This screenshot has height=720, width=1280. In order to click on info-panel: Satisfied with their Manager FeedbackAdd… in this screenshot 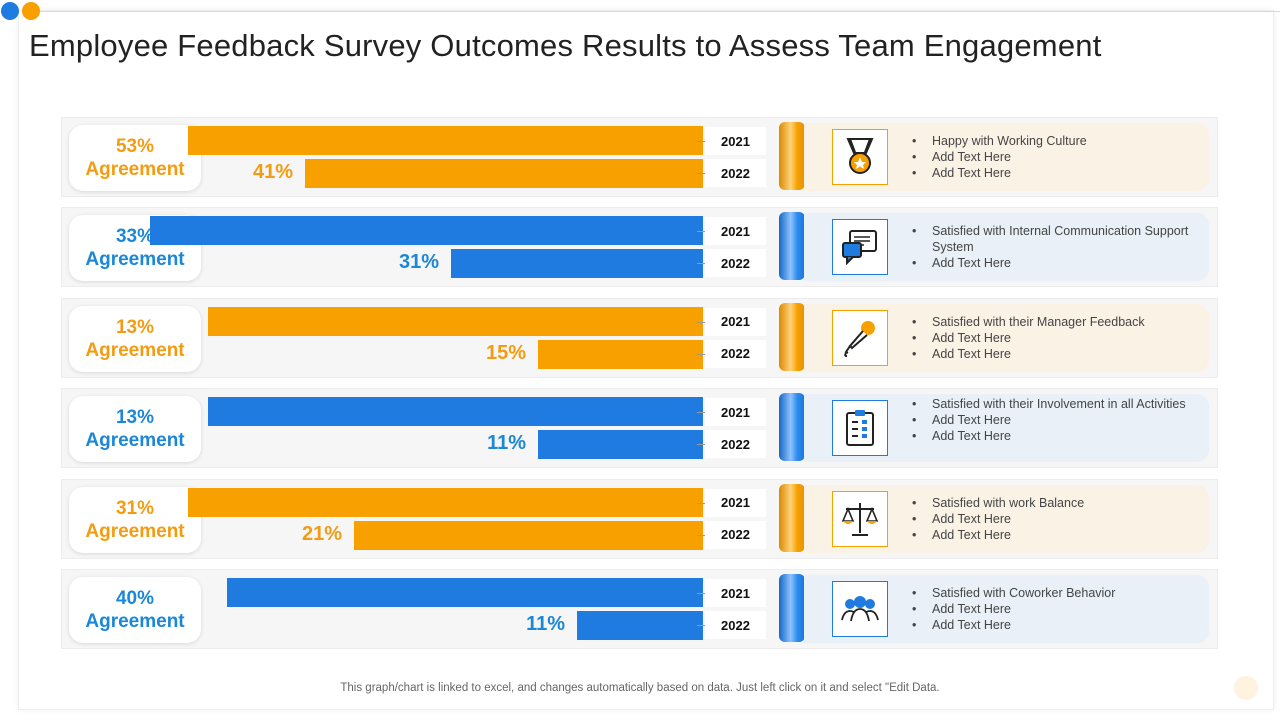, I will do `click(1006, 337)`.